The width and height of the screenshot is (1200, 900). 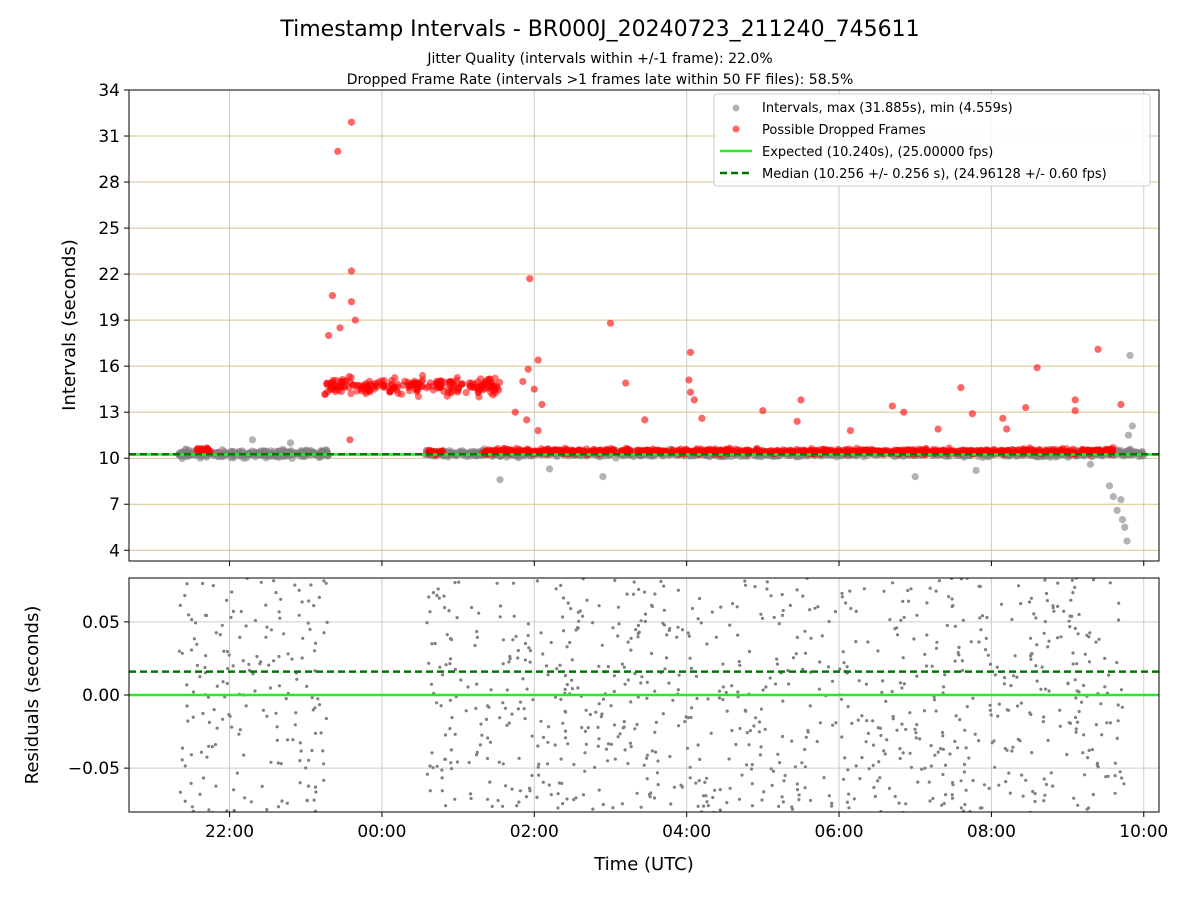 What do you see at coordinates (101, 696) in the screenshot?
I see `residuals-ytick-label-1: 0.00` at bounding box center [101, 696].